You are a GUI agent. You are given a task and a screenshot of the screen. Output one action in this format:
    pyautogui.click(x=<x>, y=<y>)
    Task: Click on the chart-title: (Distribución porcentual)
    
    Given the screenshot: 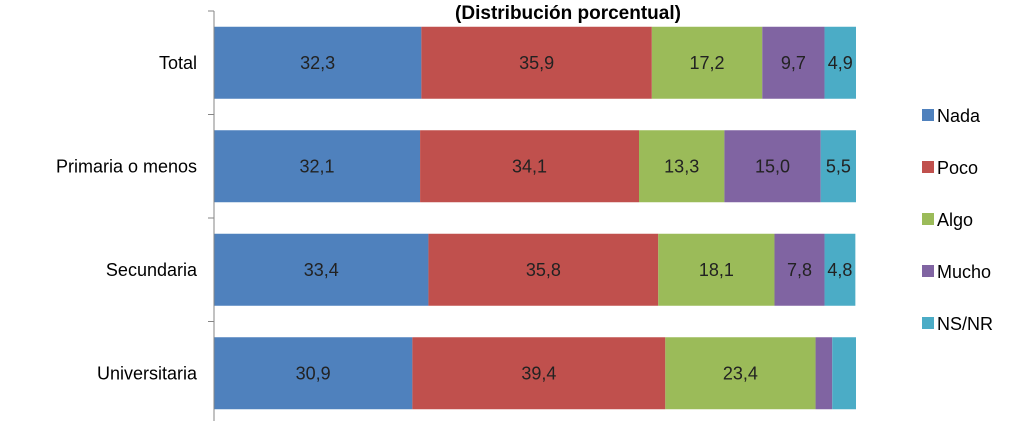 What is the action you would take?
    pyautogui.click(x=568, y=13)
    